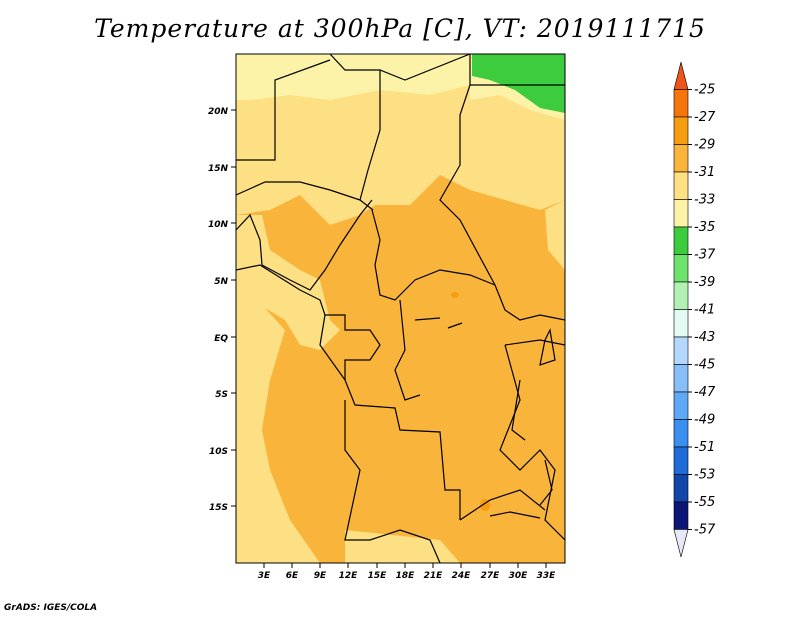 The height and width of the screenshot is (618, 800). What do you see at coordinates (519, 576) in the screenshot?
I see `lon-label: 30E` at bounding box center [519, 576].